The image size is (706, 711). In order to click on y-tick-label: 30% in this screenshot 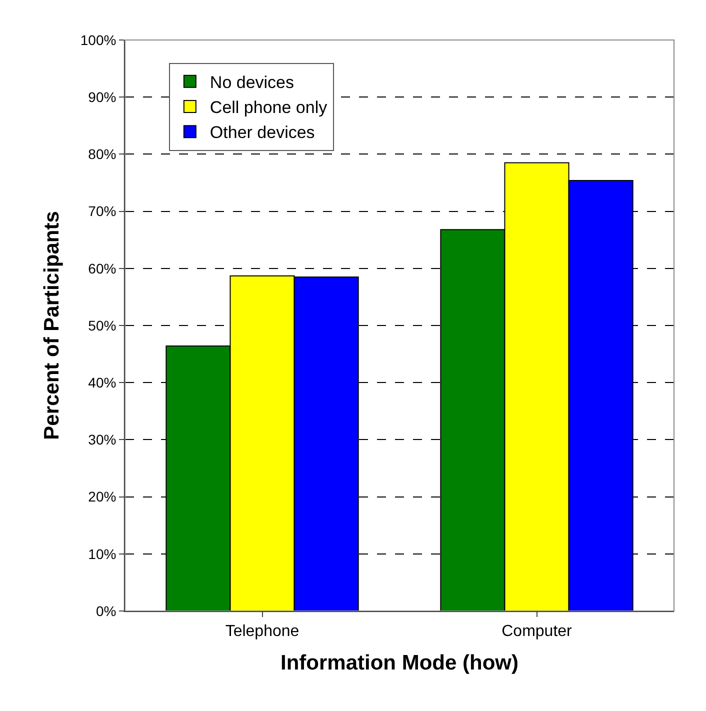, I will do `click(102, 440)`.